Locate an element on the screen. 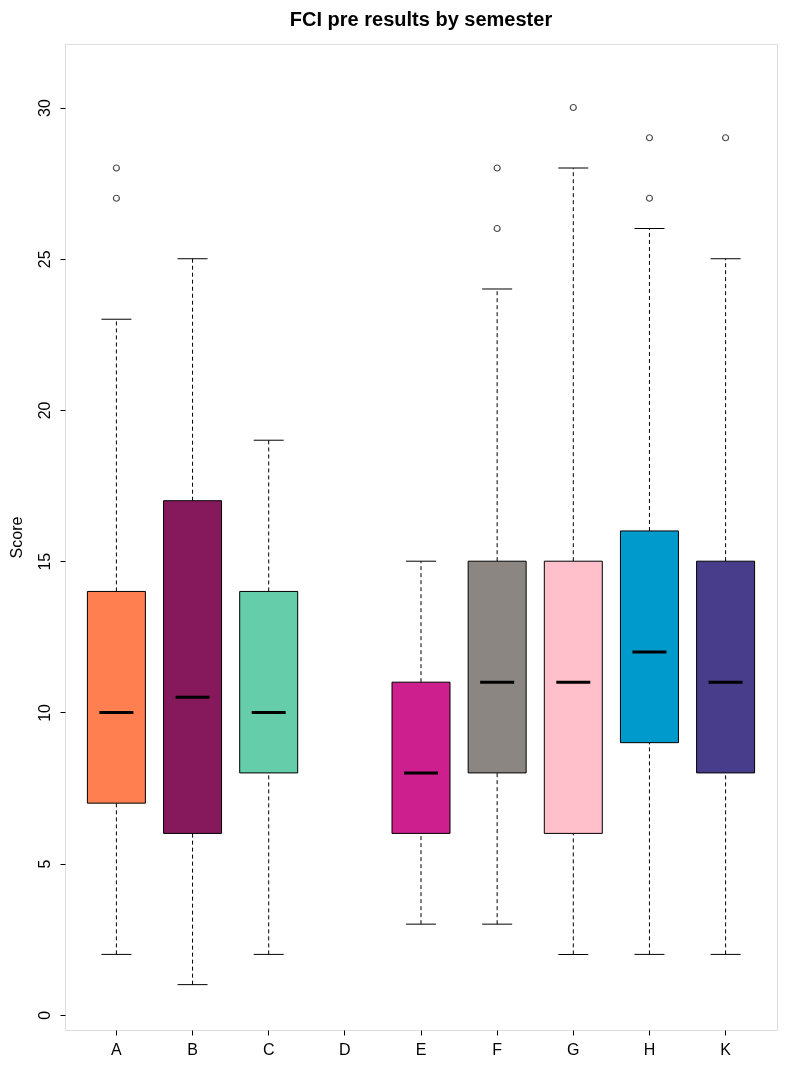 This screenshot has width=785, height=1065. x-tick-label: E is located at coordinates (421, 1049).